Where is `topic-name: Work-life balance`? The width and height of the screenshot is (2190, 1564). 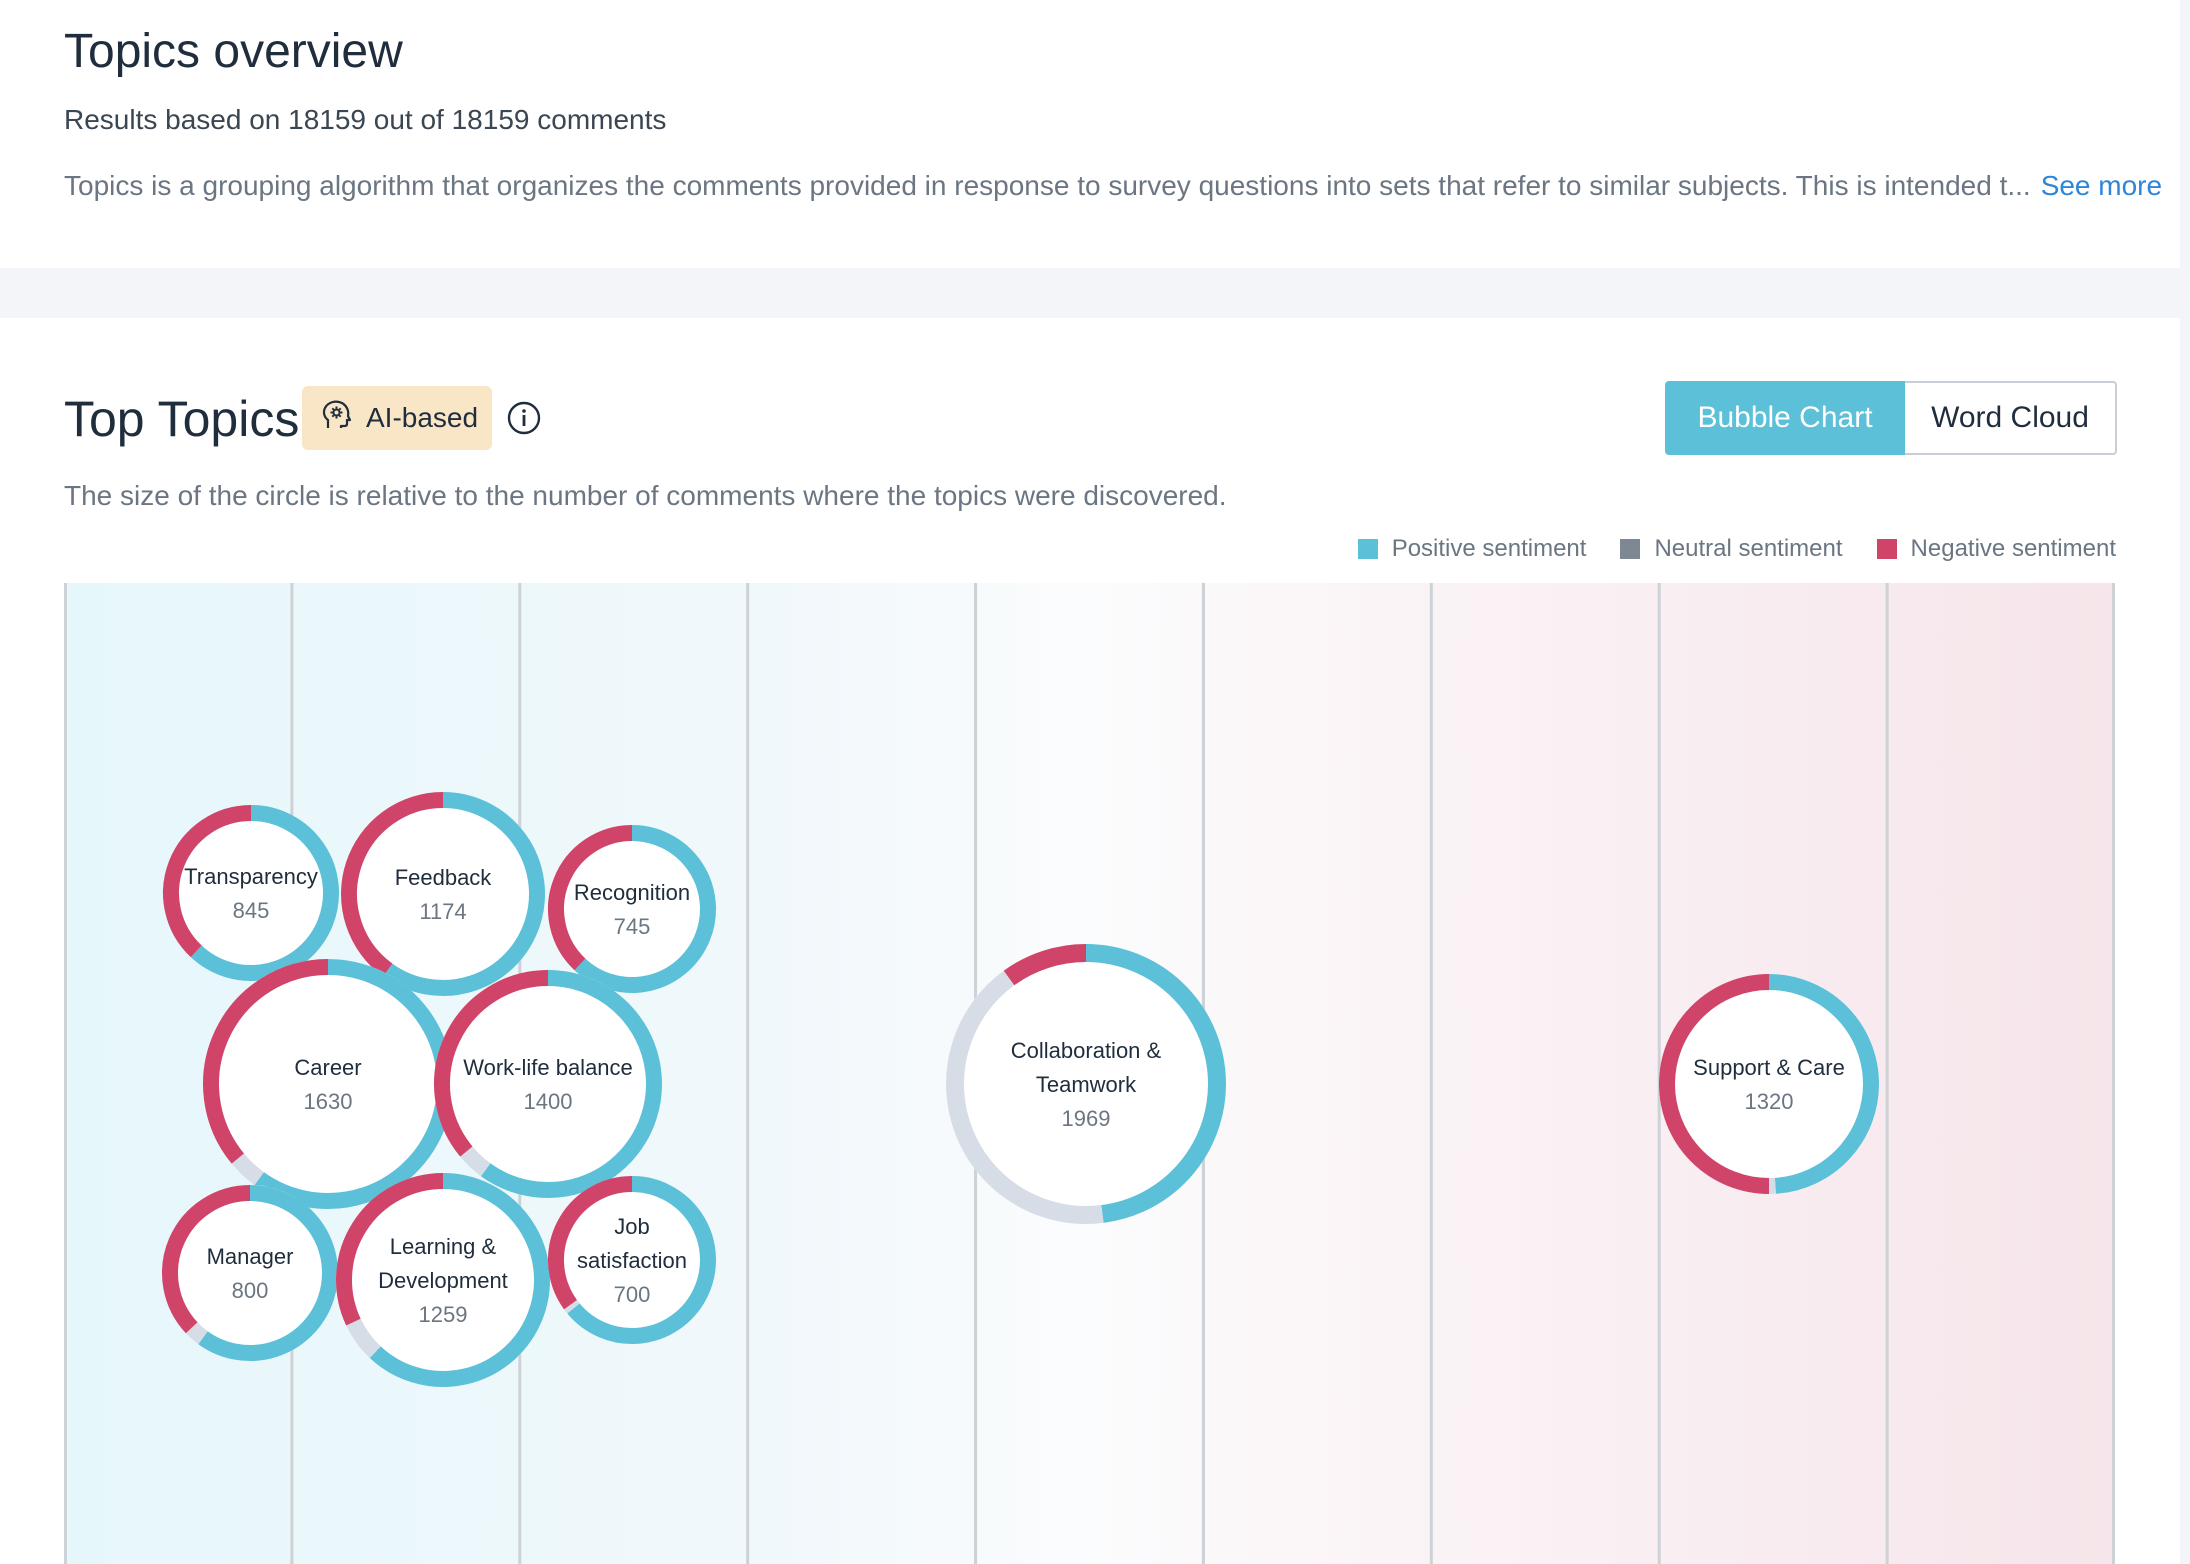 topic-name: Work-life balance is located at coordinates (548, 1067).